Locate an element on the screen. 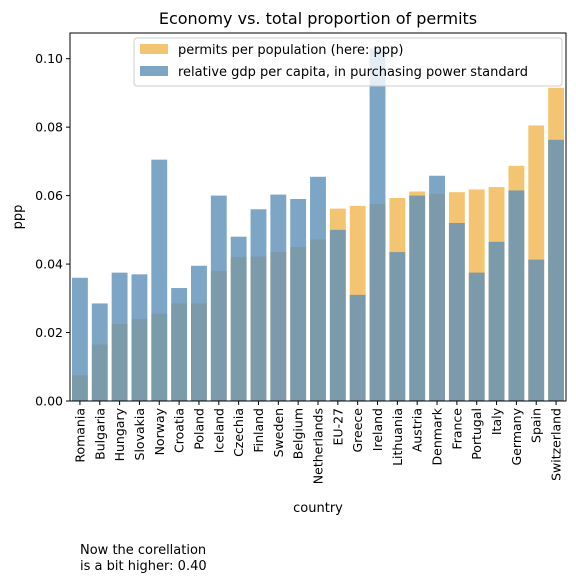  x-tick-label-netherlands: Netherlands is located at coordinates (318, 446).